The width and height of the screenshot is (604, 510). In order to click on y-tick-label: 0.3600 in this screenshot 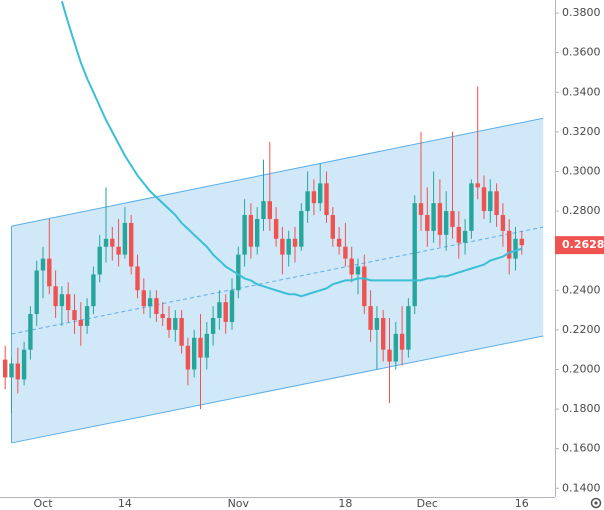, I will do `click(581, 52)`.